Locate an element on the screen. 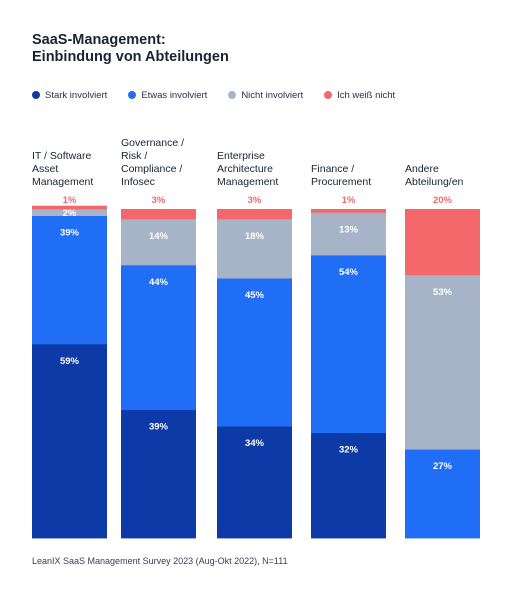 Image resolution: width=512 pixels, height=600 pixels. value-label: 18% is located at coordinates (255, 236).